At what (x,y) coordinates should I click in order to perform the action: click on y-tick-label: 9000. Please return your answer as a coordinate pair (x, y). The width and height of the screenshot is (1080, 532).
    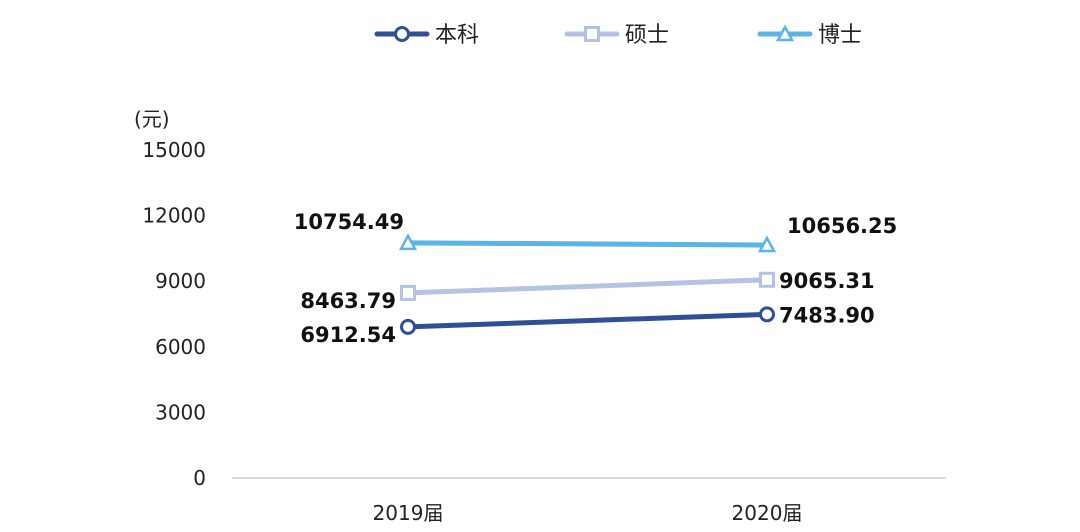
    Looking at the image, I should click on (180, 281).